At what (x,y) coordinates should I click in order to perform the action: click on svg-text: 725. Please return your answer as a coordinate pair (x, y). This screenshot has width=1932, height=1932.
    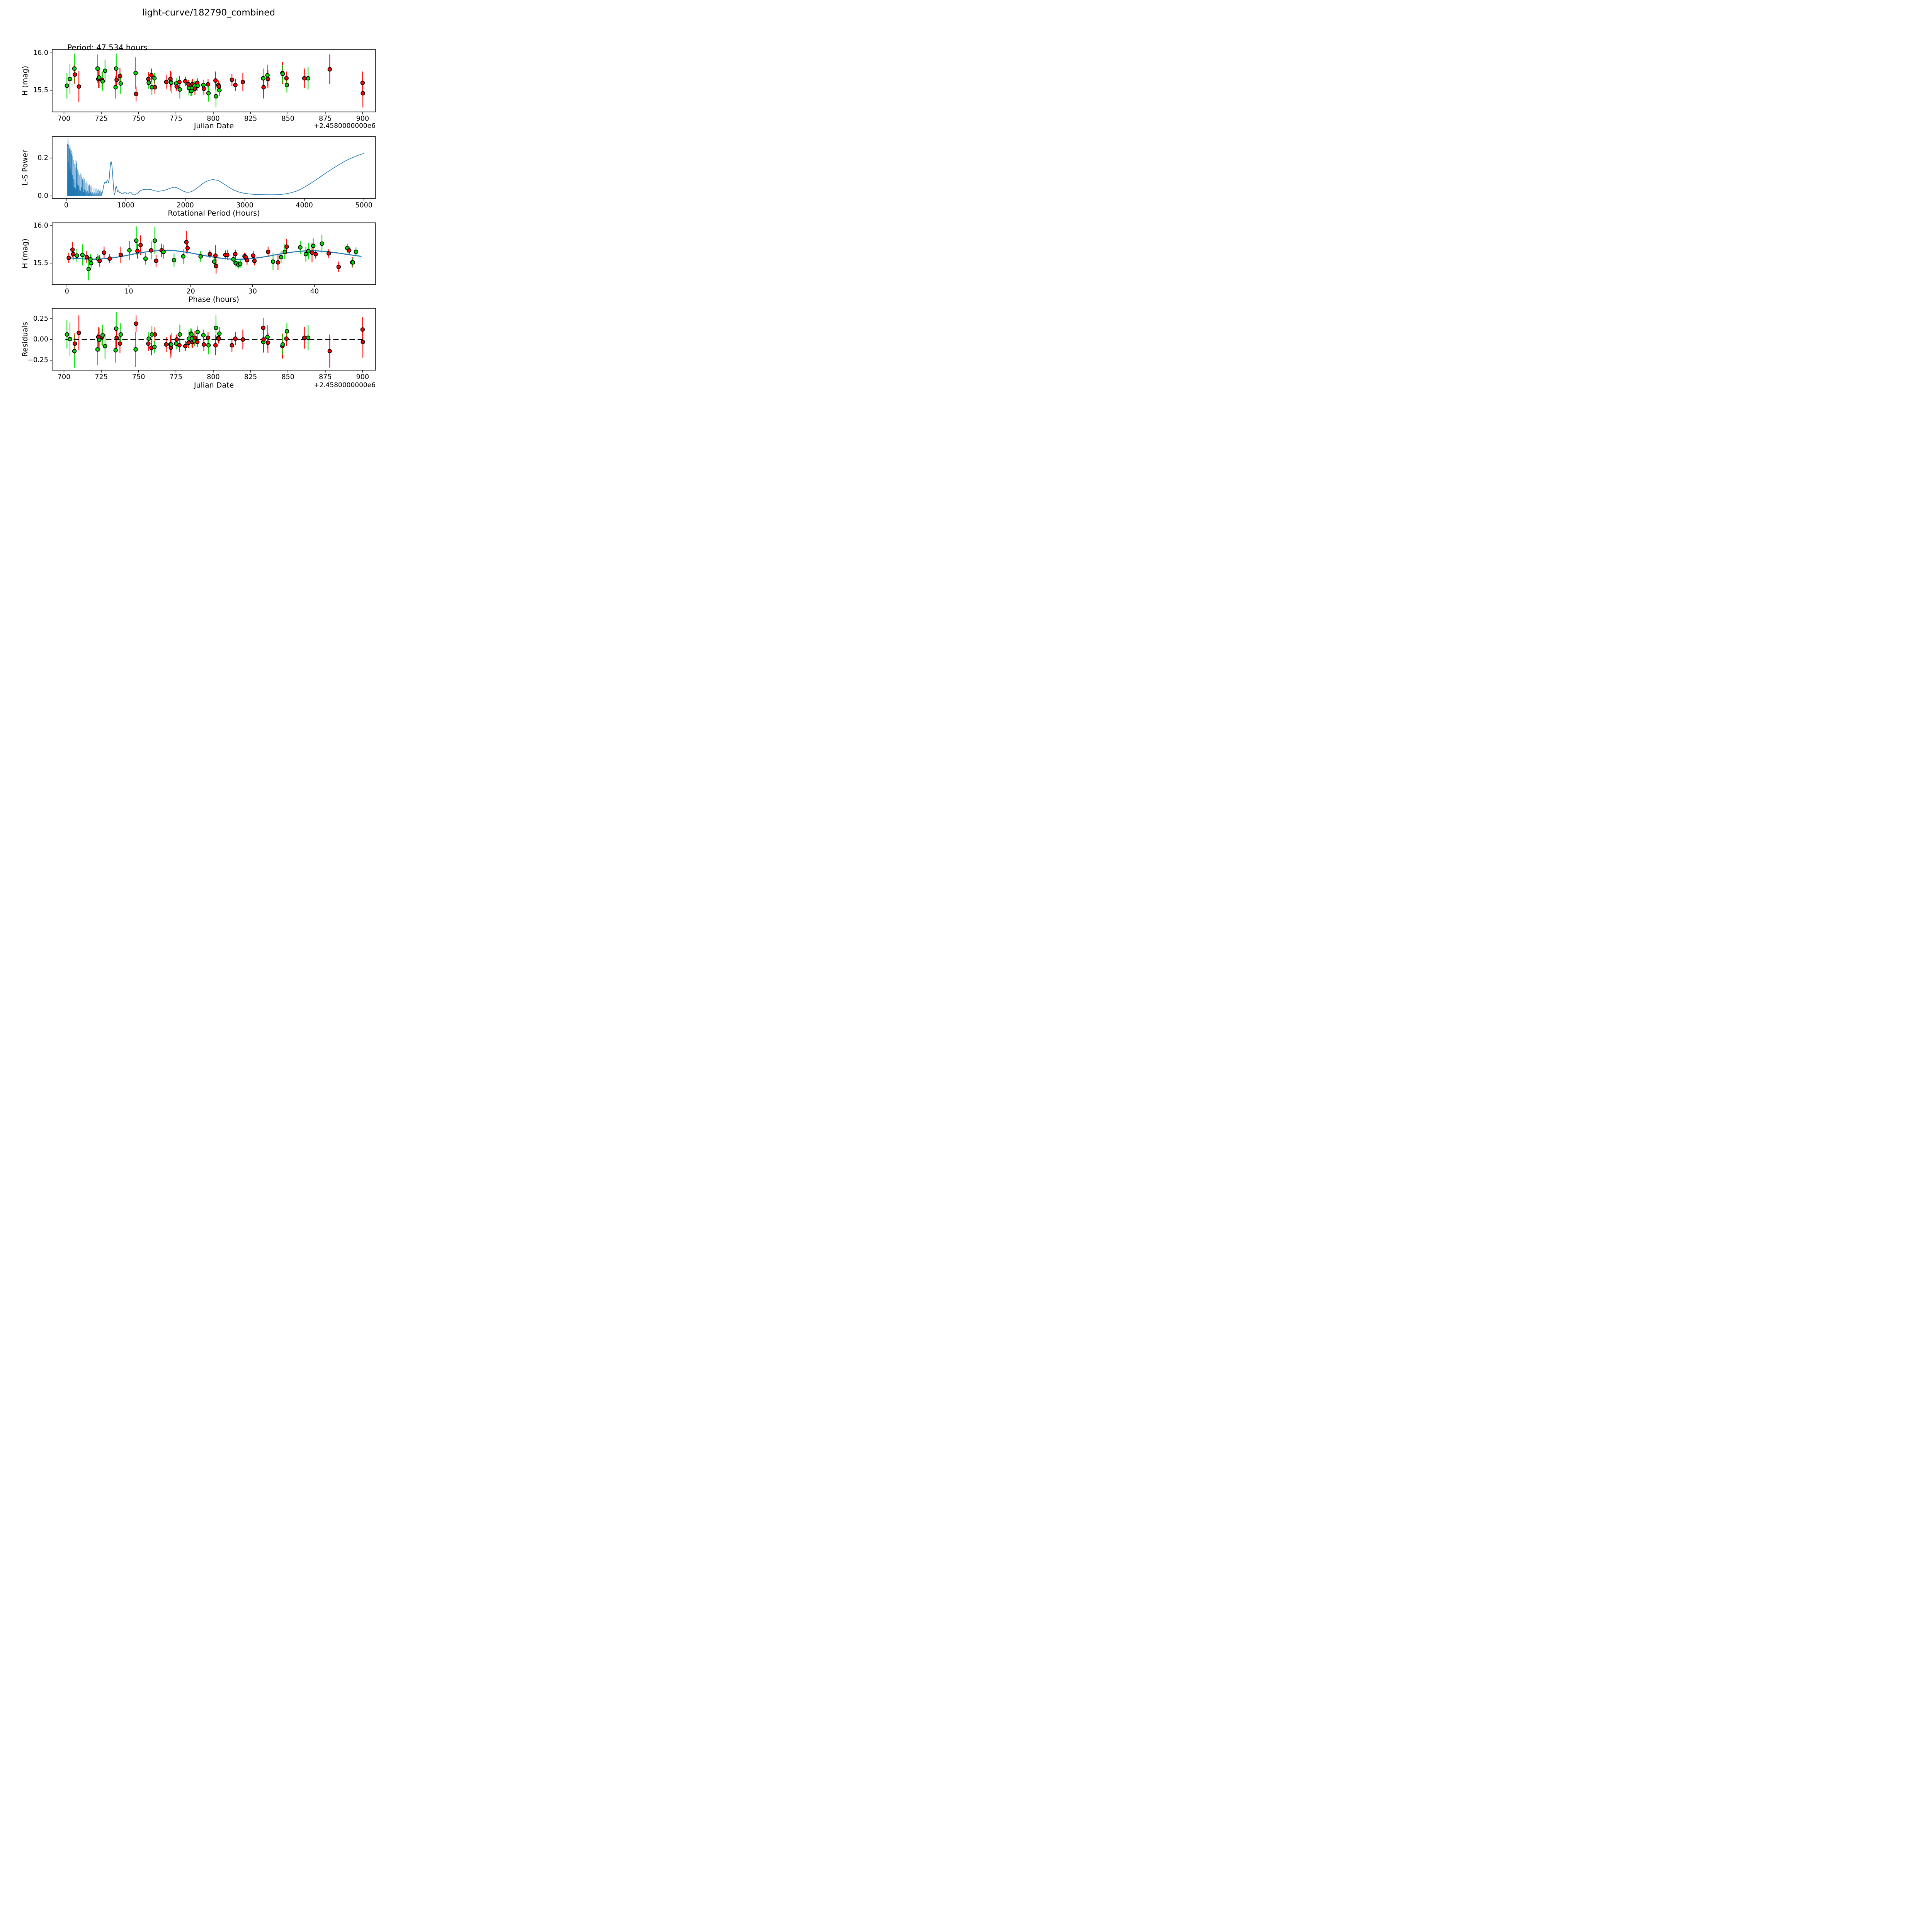
    Looking at the image, I should click on (101, 377).